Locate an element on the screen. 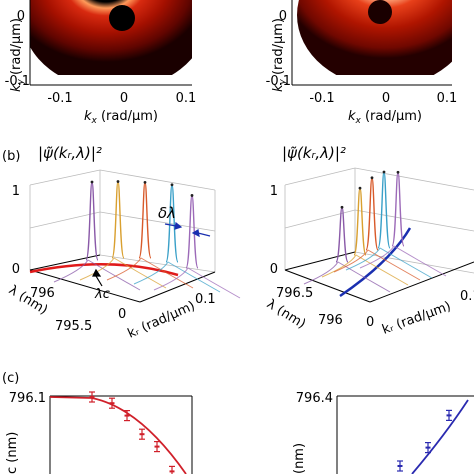  heatmap-right is located at coordinates (371, 43).